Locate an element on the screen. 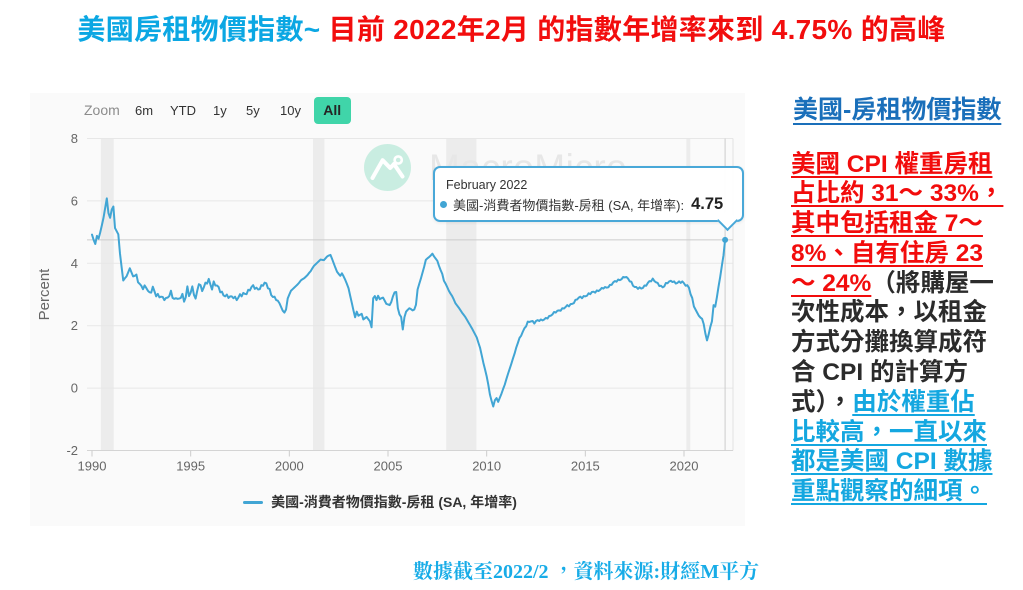  y-axis-label: -2 is located at coordinates (72, 450).